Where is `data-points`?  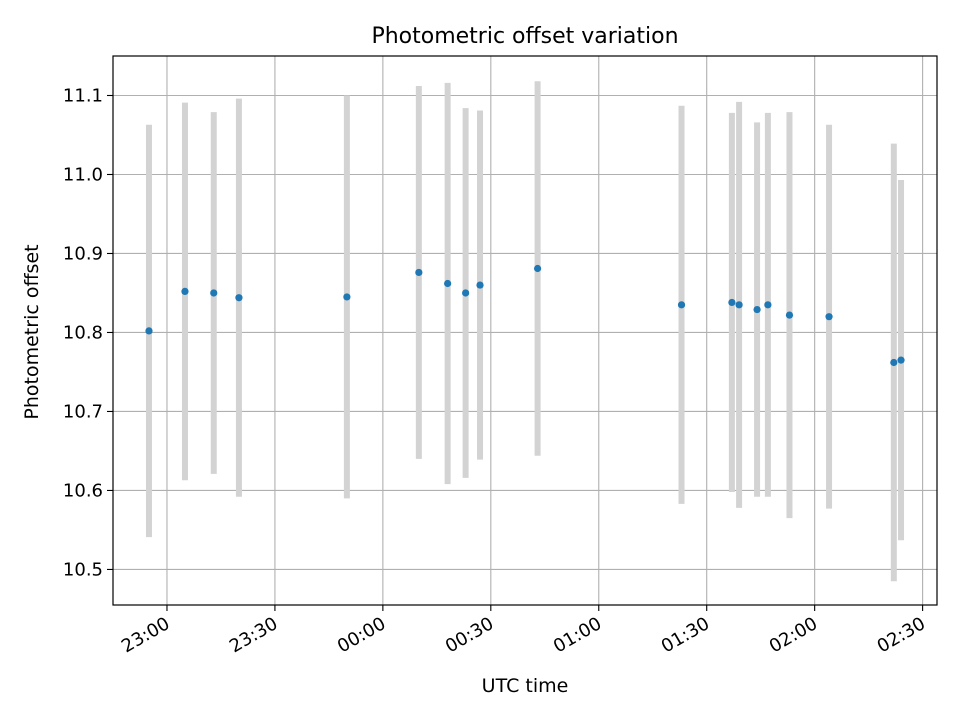
data-points is located at coordinates (525, 315).